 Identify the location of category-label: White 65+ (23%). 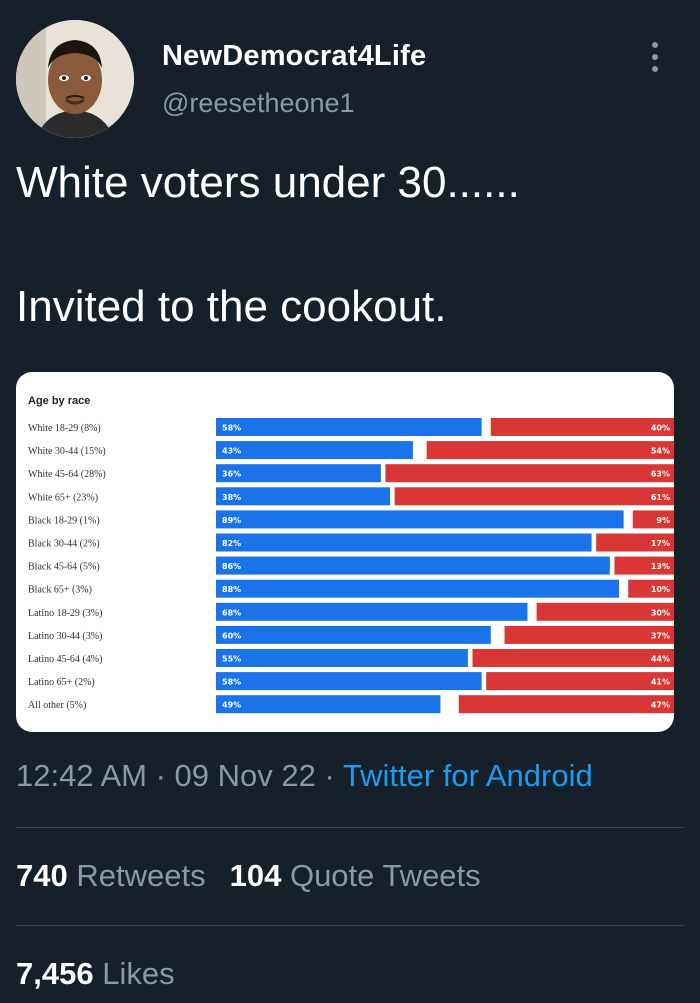
(63, 497).